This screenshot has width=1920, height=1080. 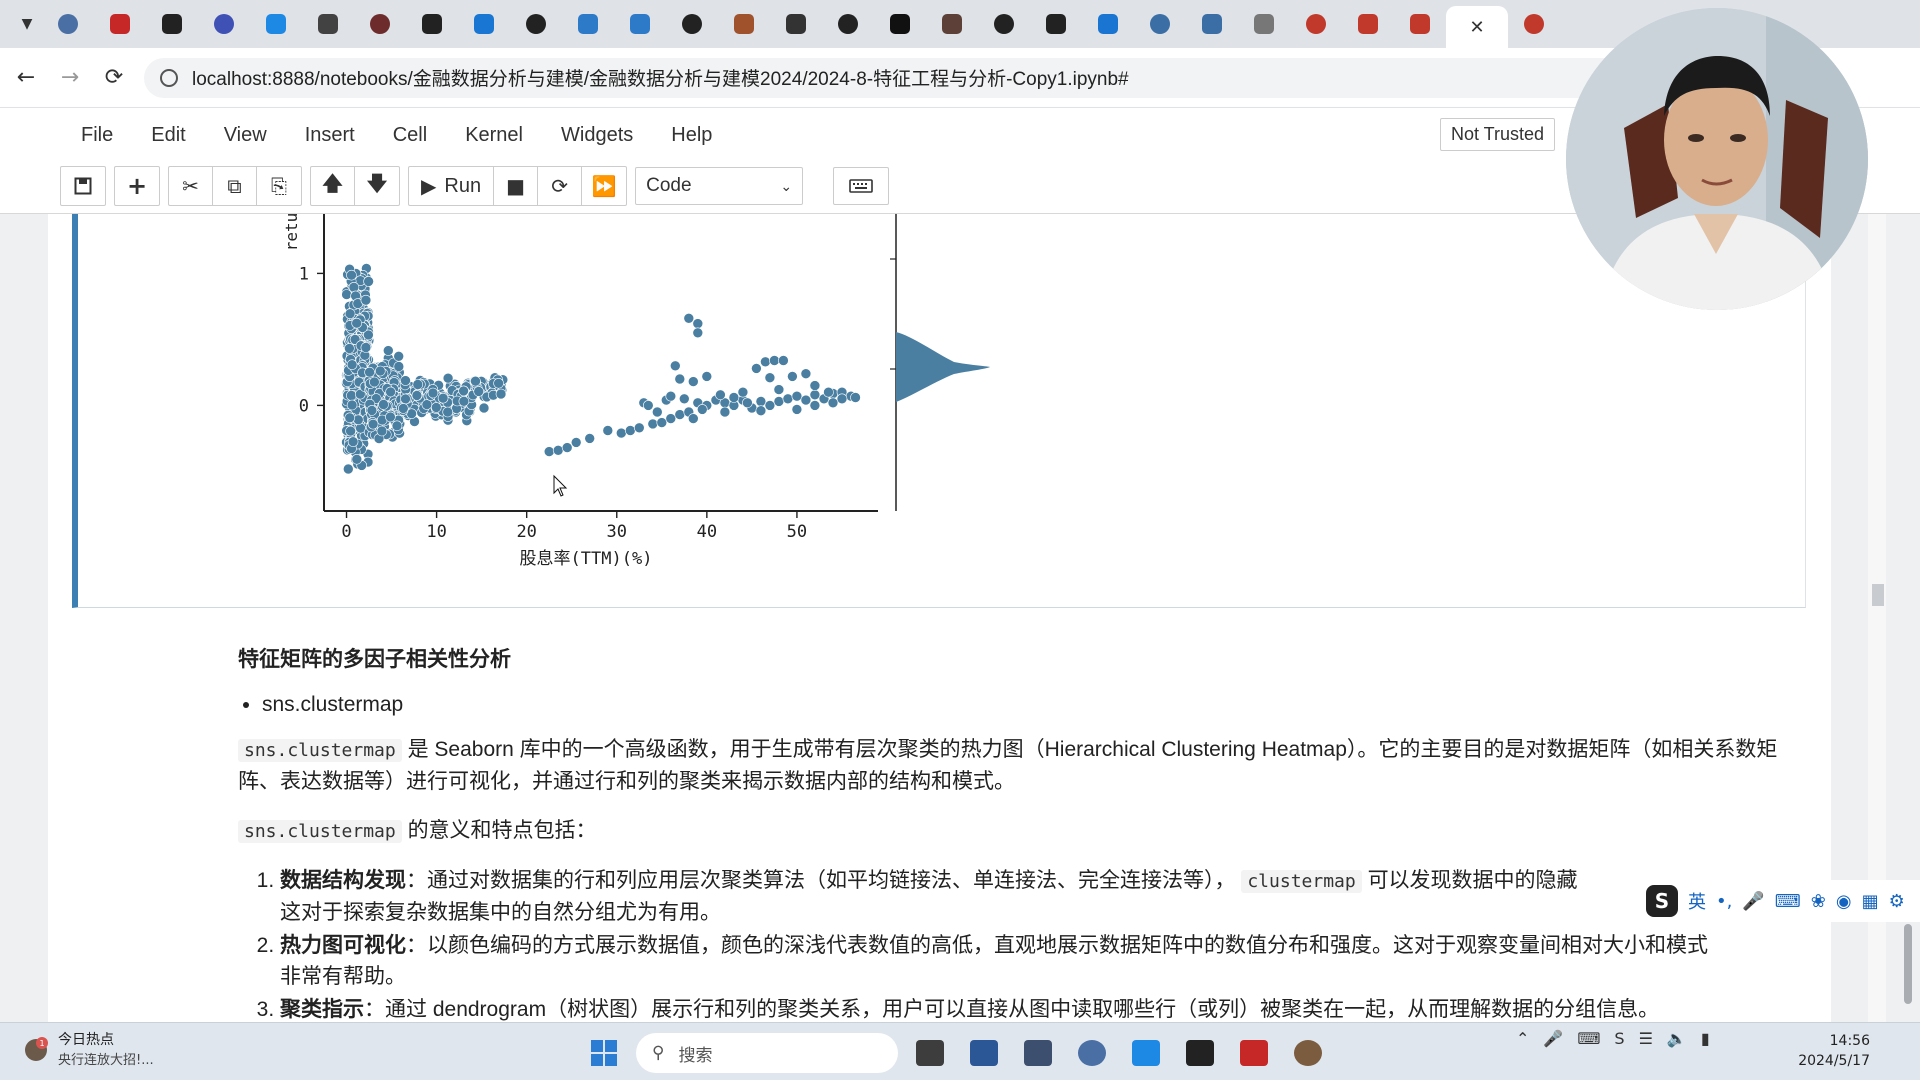 I want to click on tray-sogou-icon: S, so click(x=1619, y=1038).